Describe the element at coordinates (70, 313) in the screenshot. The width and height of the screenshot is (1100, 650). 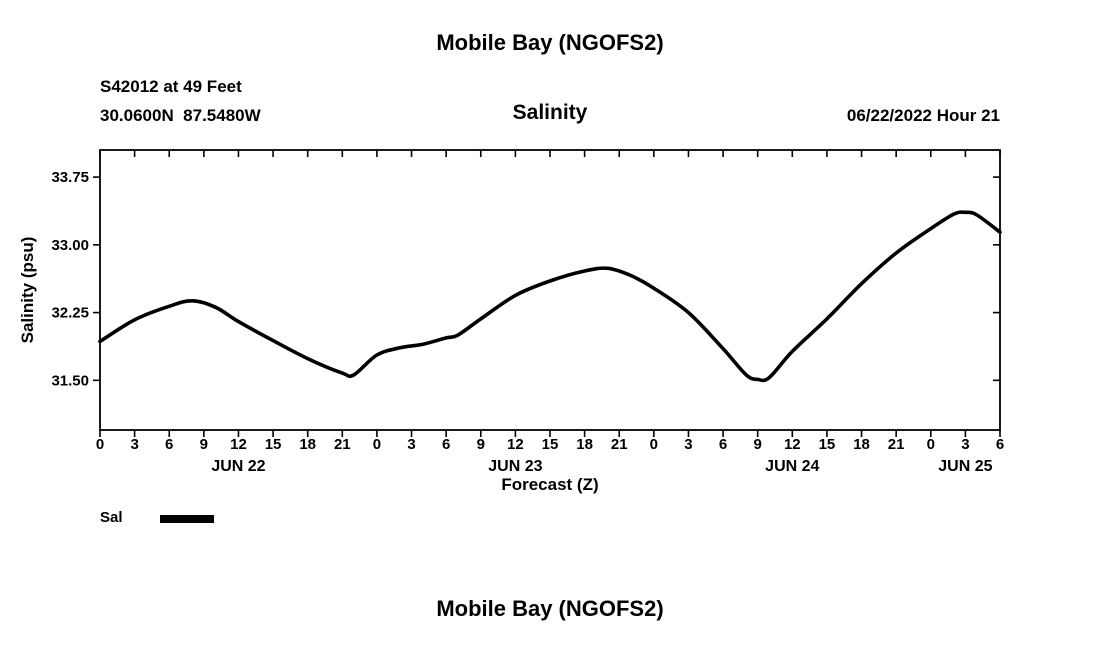
I see `y-tick-label: 32.25` at that location.